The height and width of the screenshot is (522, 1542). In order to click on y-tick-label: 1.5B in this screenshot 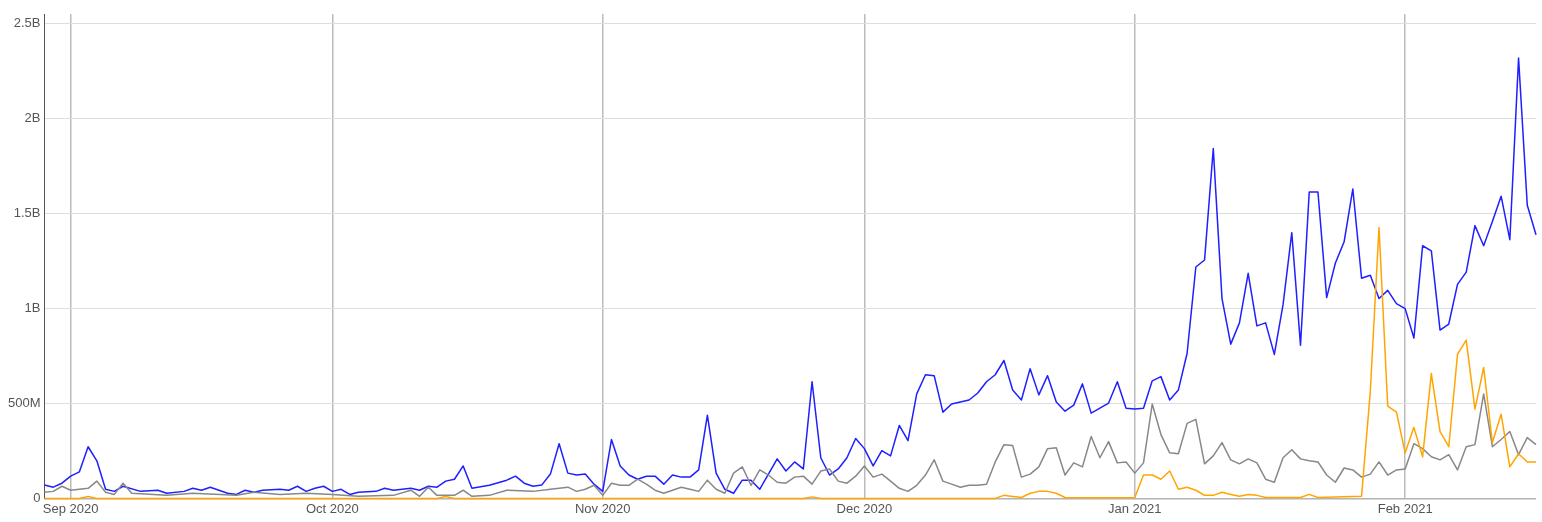, I will do `click(27, 213)`.